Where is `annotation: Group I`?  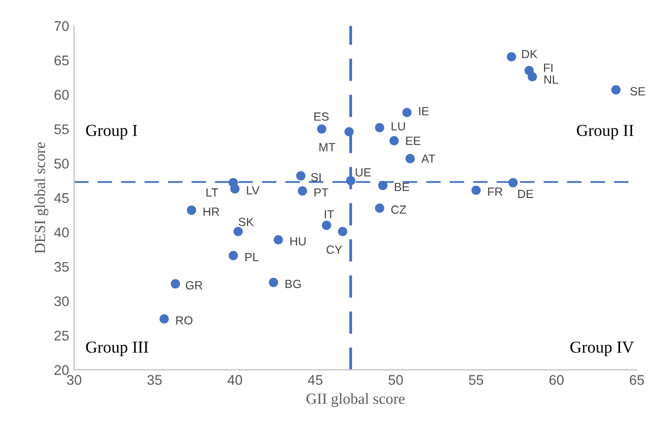
annotation: Group I is located at coordinates (112, 132).